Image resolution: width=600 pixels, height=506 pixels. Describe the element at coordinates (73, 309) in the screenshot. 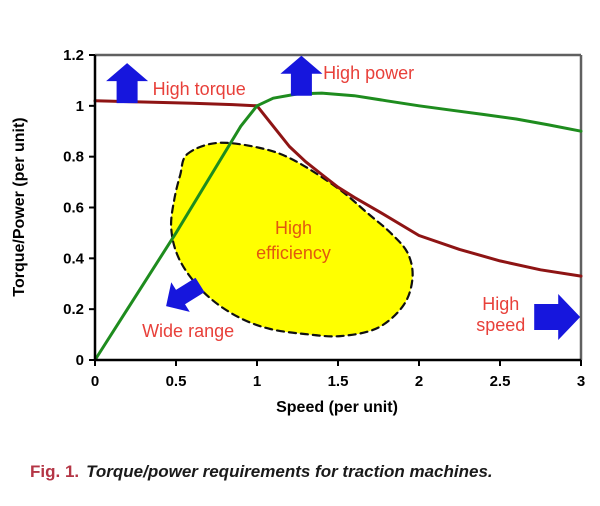

I see `y-tick-label: 0.2` at that location.